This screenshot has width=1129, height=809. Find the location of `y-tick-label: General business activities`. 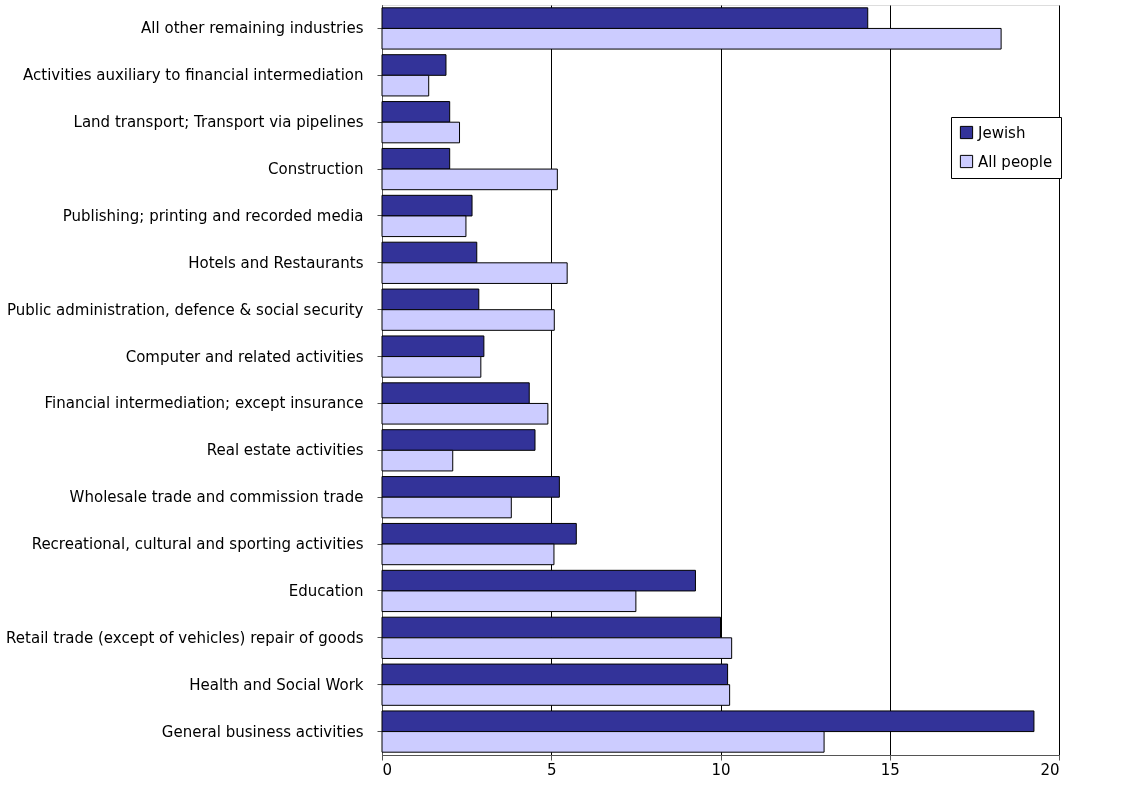

y-tick-label: General business activities is located at coordinates (262, 731).